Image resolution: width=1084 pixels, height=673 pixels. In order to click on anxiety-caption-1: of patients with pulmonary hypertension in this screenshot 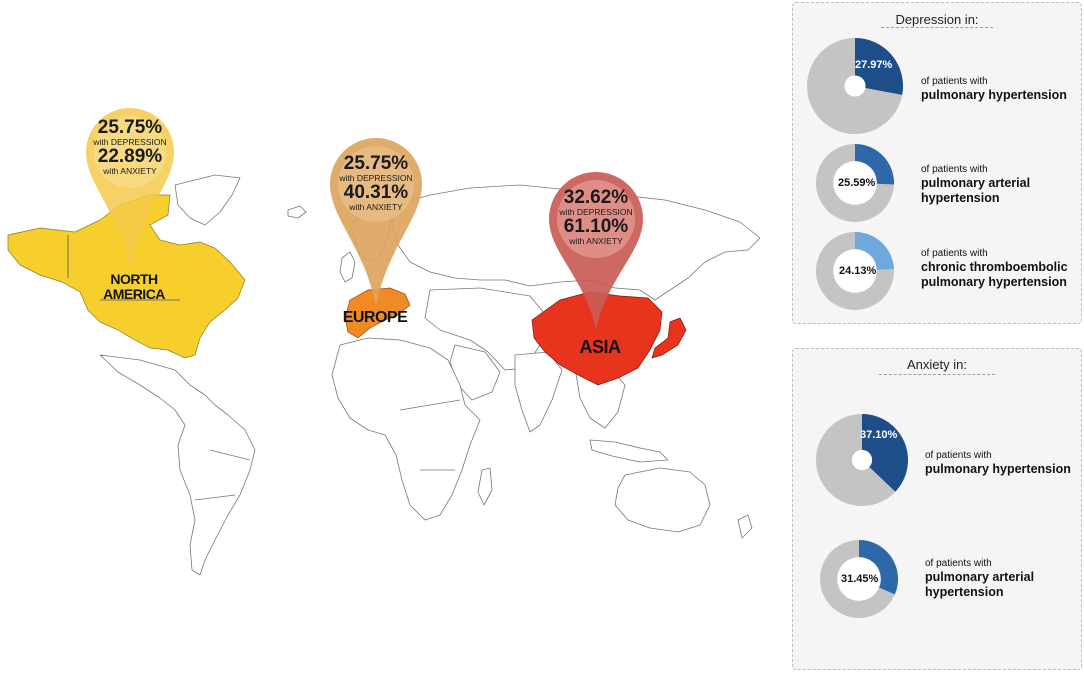, I will do `click(1000, 463)`.